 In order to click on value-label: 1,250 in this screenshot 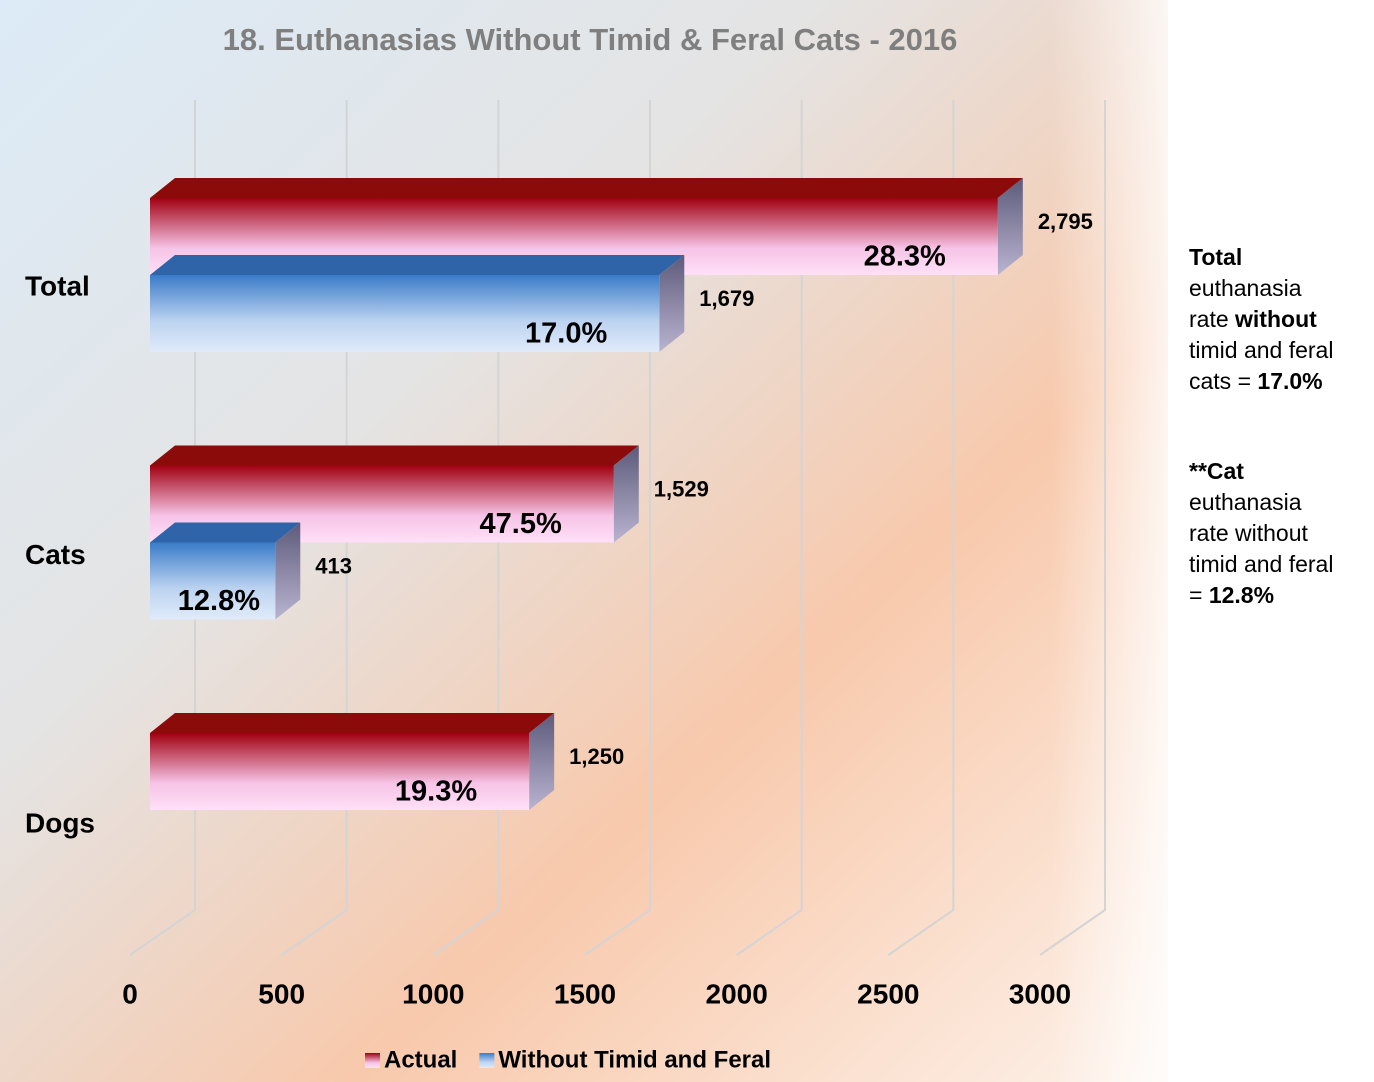, I will do `click(596, 756)`.